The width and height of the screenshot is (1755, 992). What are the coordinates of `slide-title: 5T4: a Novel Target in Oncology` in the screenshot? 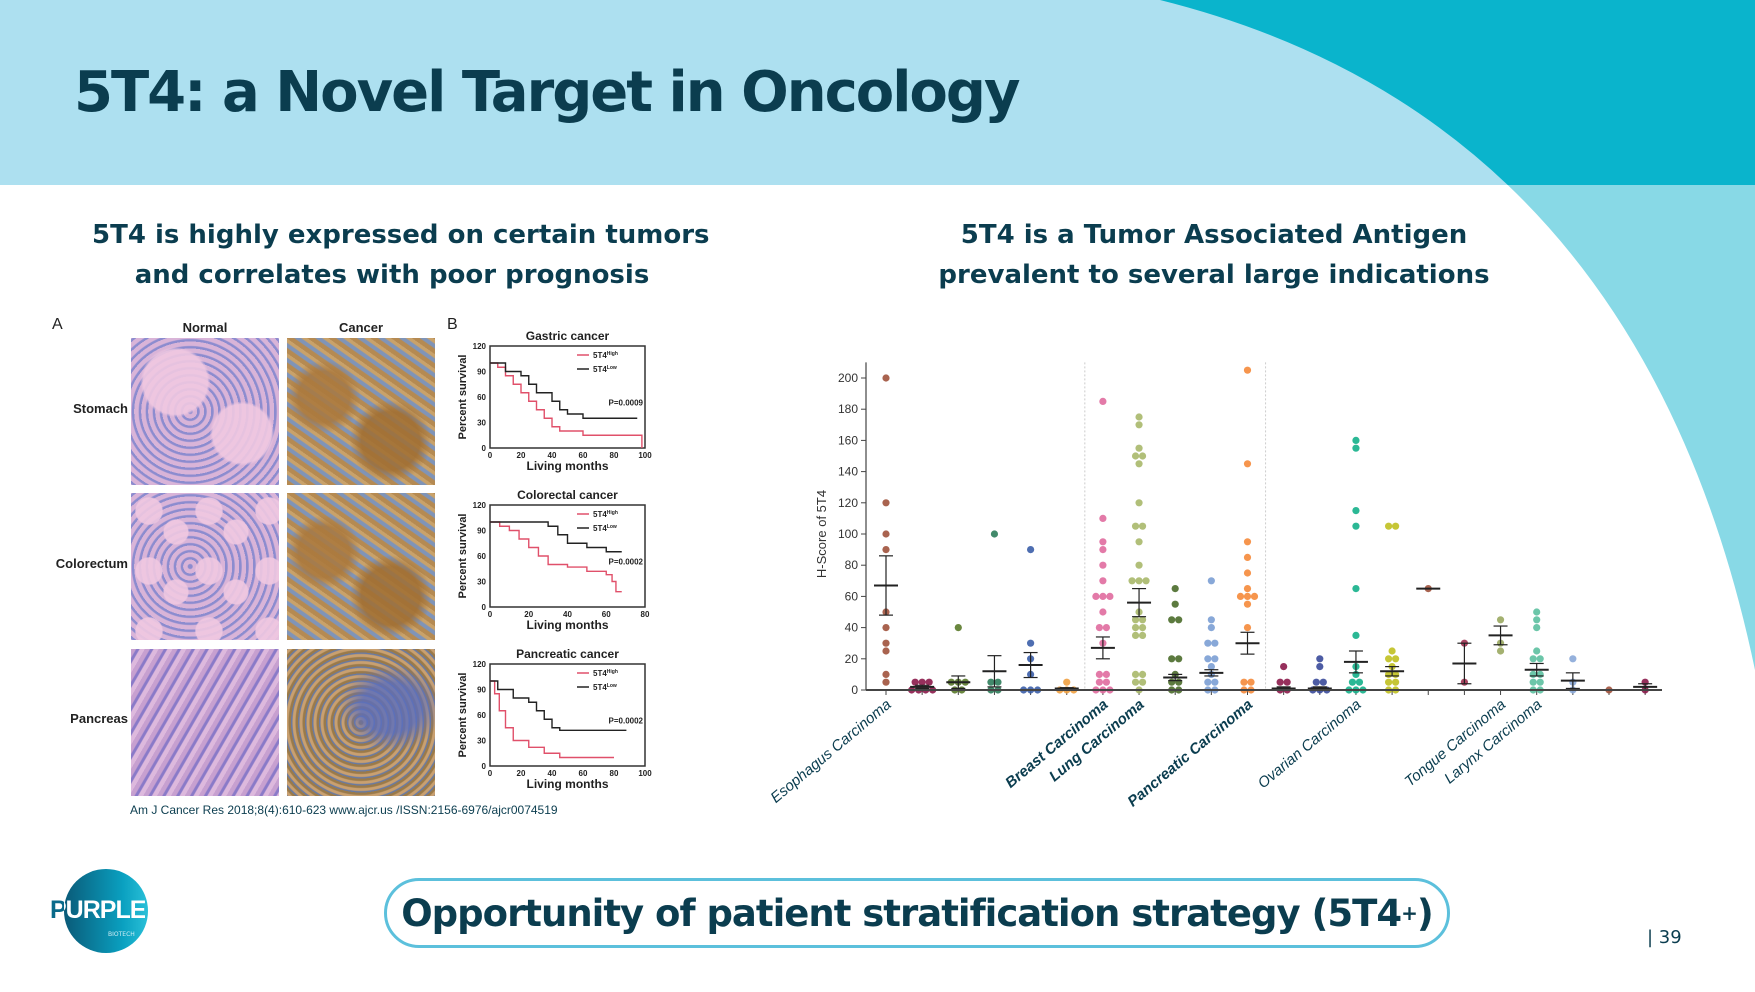 It's located at (547, 92).